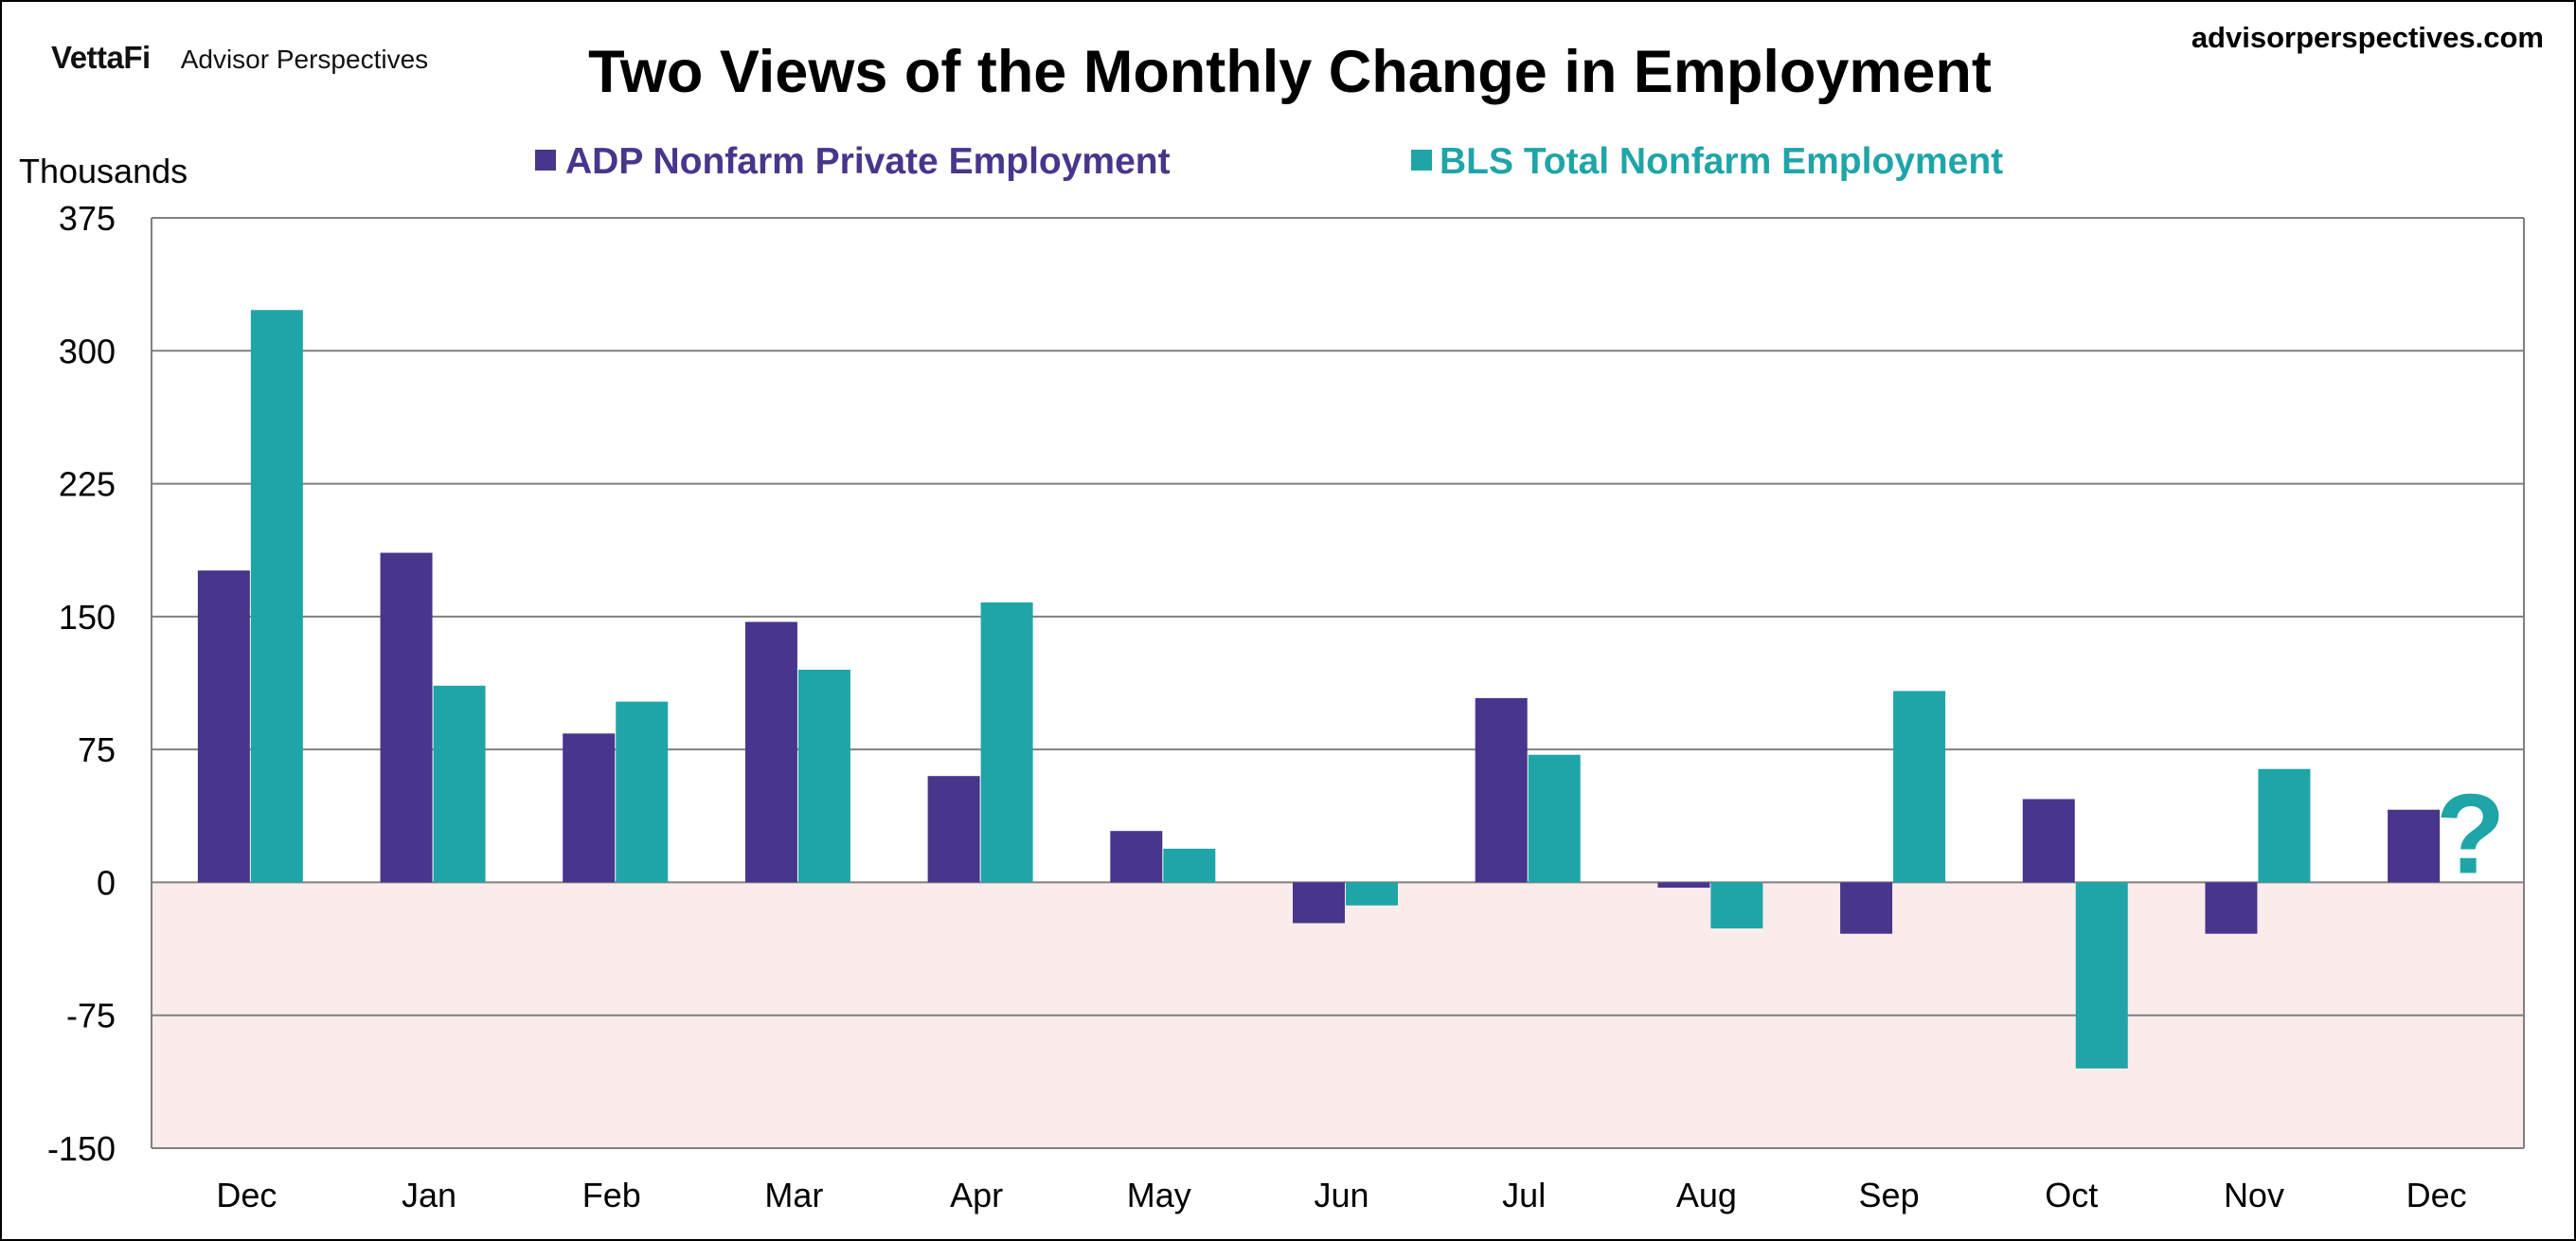  Describe the element at coordinates (770, 752) in the screenshot. I see `adp-bar-mar` at that location.